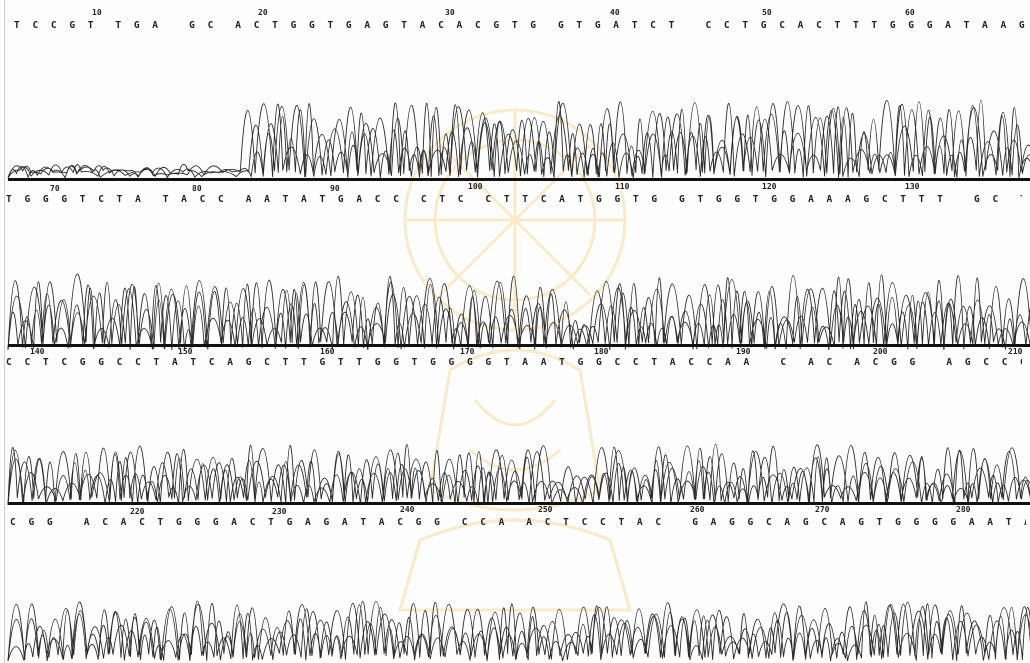 This screenshot has width=1030, height=663. I want to click on tick-label: 110, so click(622, 186).